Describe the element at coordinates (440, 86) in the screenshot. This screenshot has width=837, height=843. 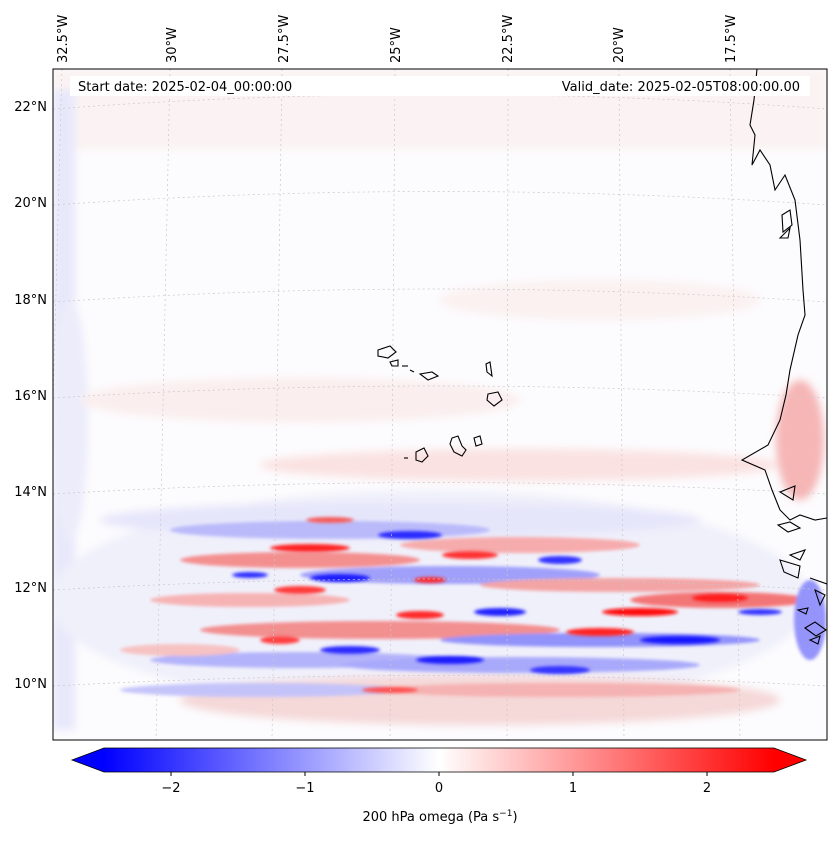
I see `header-band` at that location.